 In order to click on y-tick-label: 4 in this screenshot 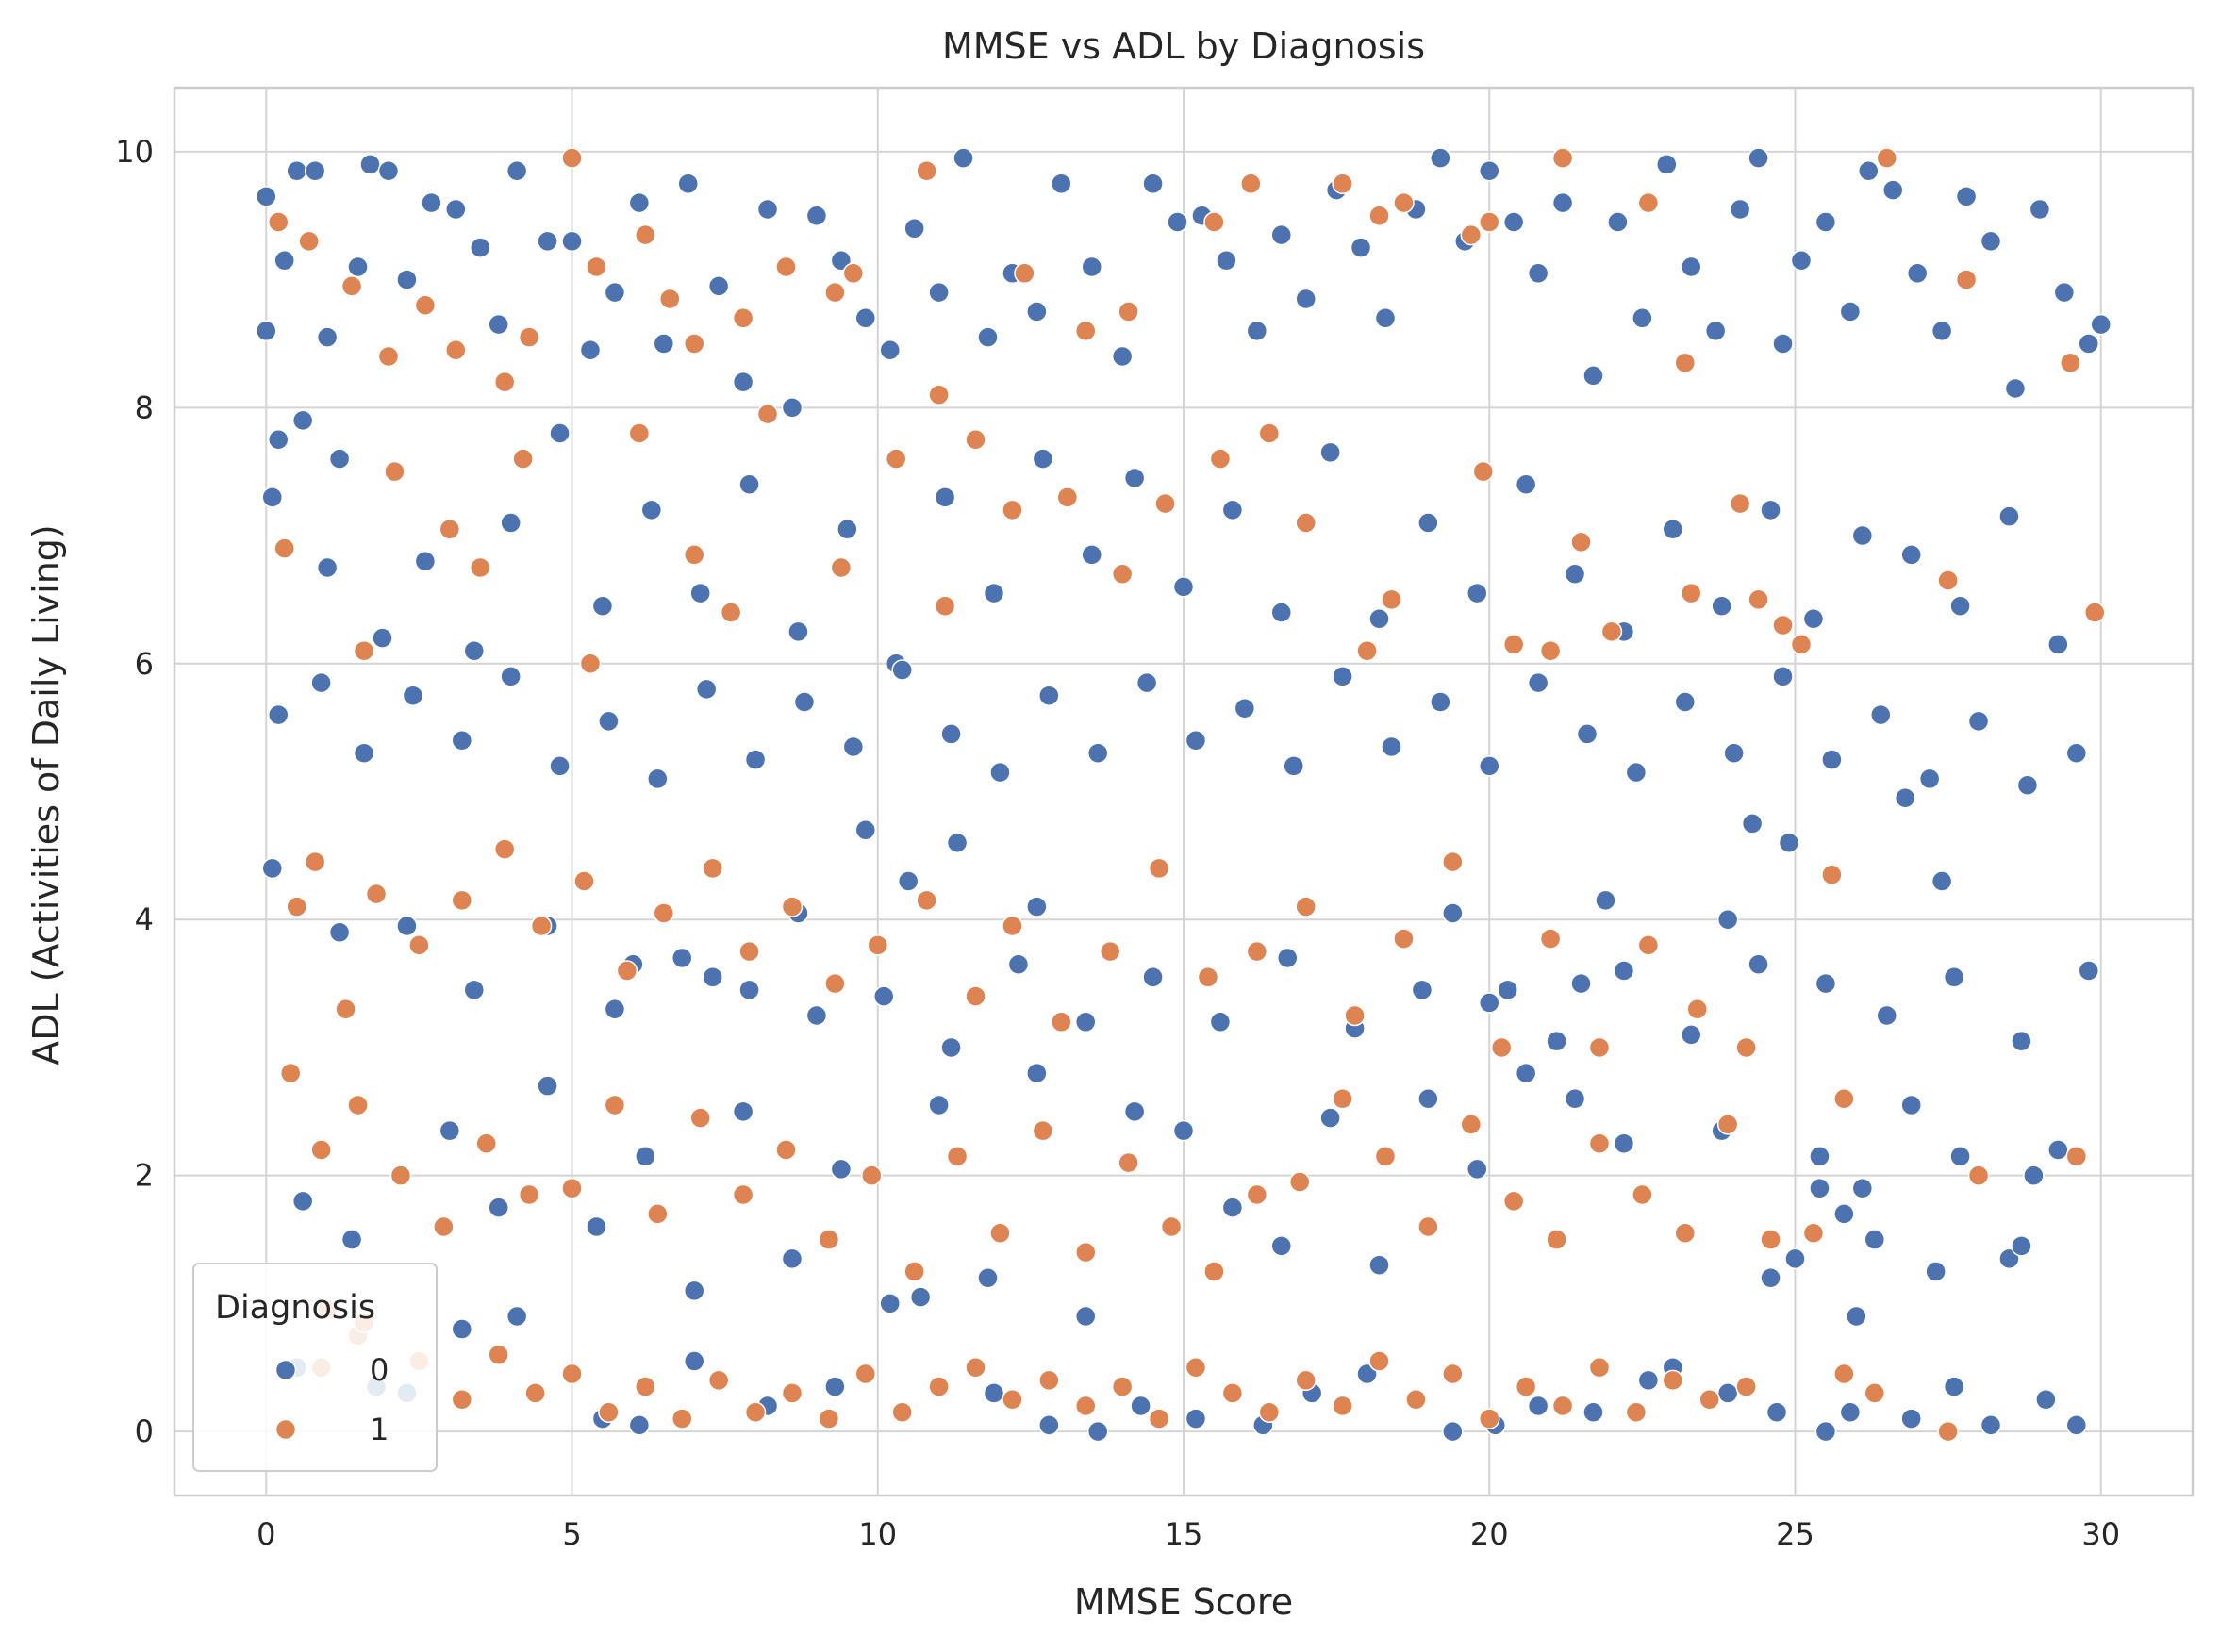, I will do `click(144, 919)`.